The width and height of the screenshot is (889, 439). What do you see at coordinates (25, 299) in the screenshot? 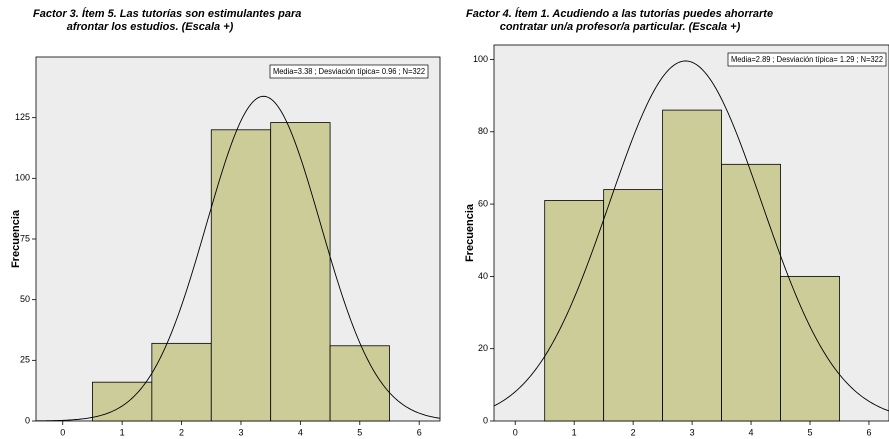
I see `y-tick-label: 50` at bounding box center [25, 299].